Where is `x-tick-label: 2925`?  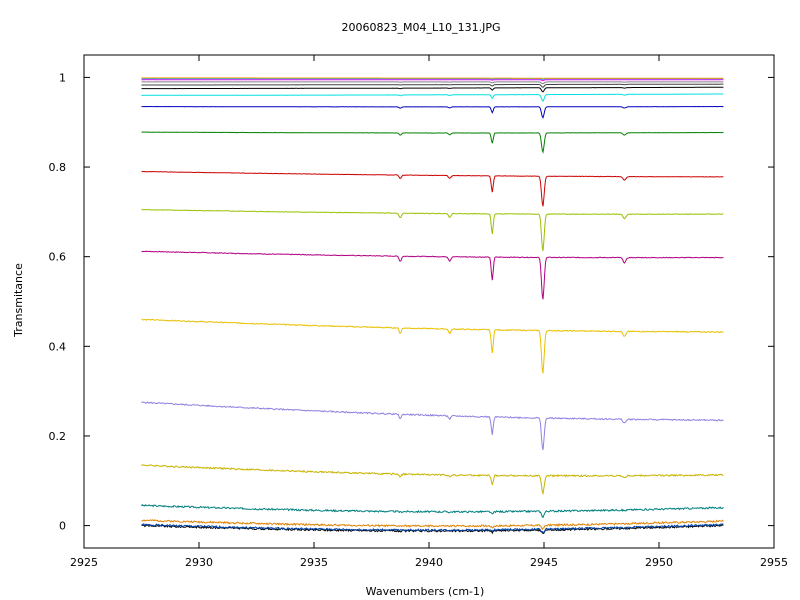
x-tick-label: 2925 is located at coordinates (84, 562).